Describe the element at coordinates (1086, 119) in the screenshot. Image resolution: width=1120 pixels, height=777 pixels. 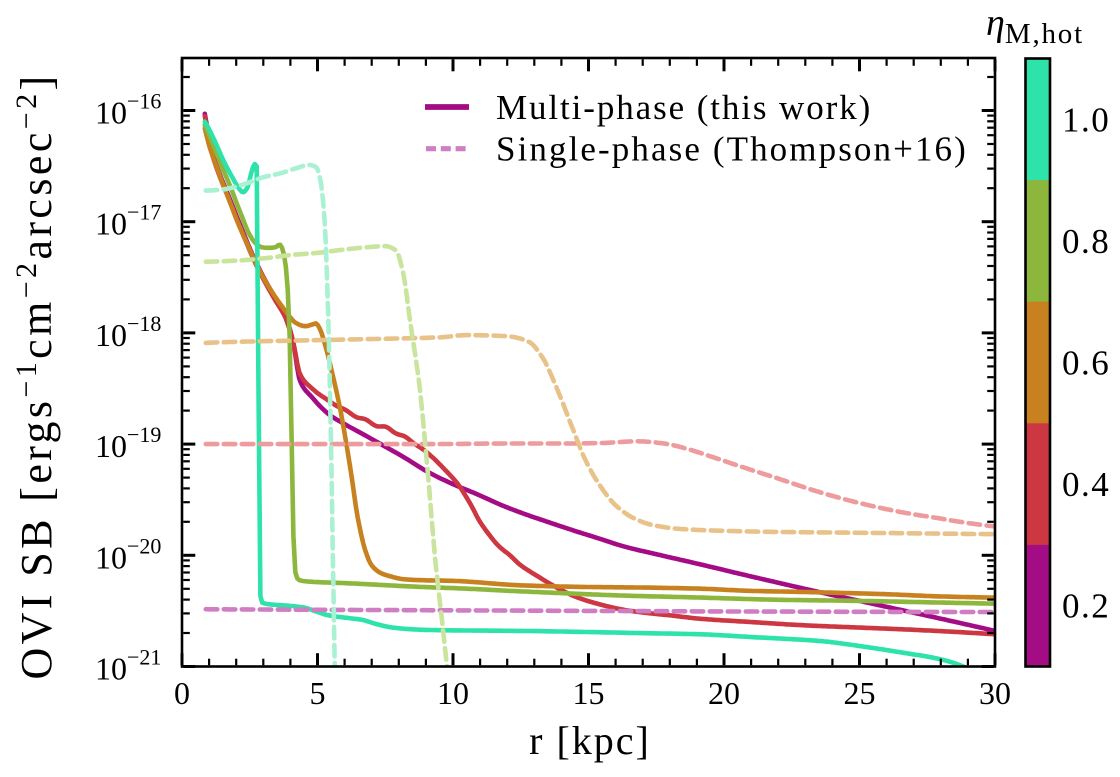
I see `svg-text: 1.0` at that location.